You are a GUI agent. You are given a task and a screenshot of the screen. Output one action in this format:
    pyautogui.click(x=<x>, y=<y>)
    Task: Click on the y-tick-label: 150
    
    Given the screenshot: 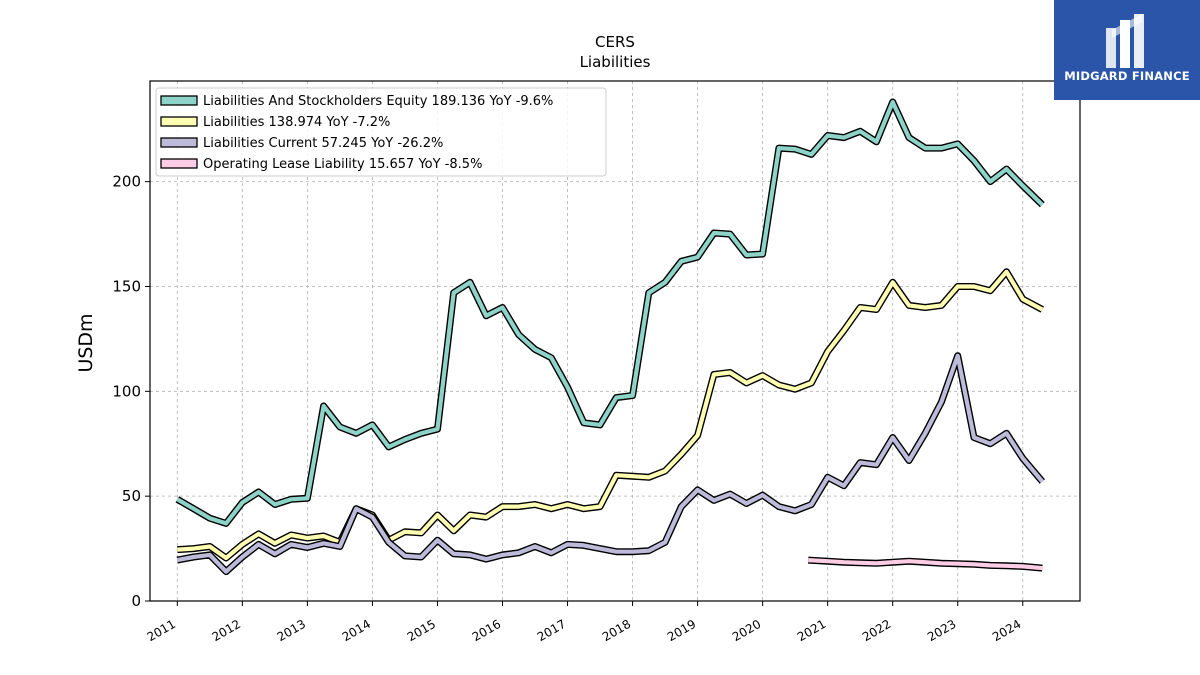 What is the action you would take?
    pyautogui.click(x=126, y=286)
    